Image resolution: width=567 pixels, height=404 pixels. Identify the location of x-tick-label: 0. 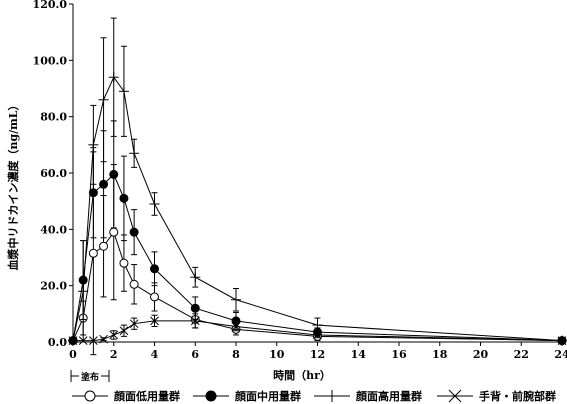
(73, 354).